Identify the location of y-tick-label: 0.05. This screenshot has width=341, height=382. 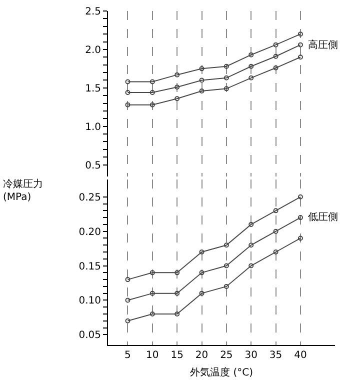
(89, 336).